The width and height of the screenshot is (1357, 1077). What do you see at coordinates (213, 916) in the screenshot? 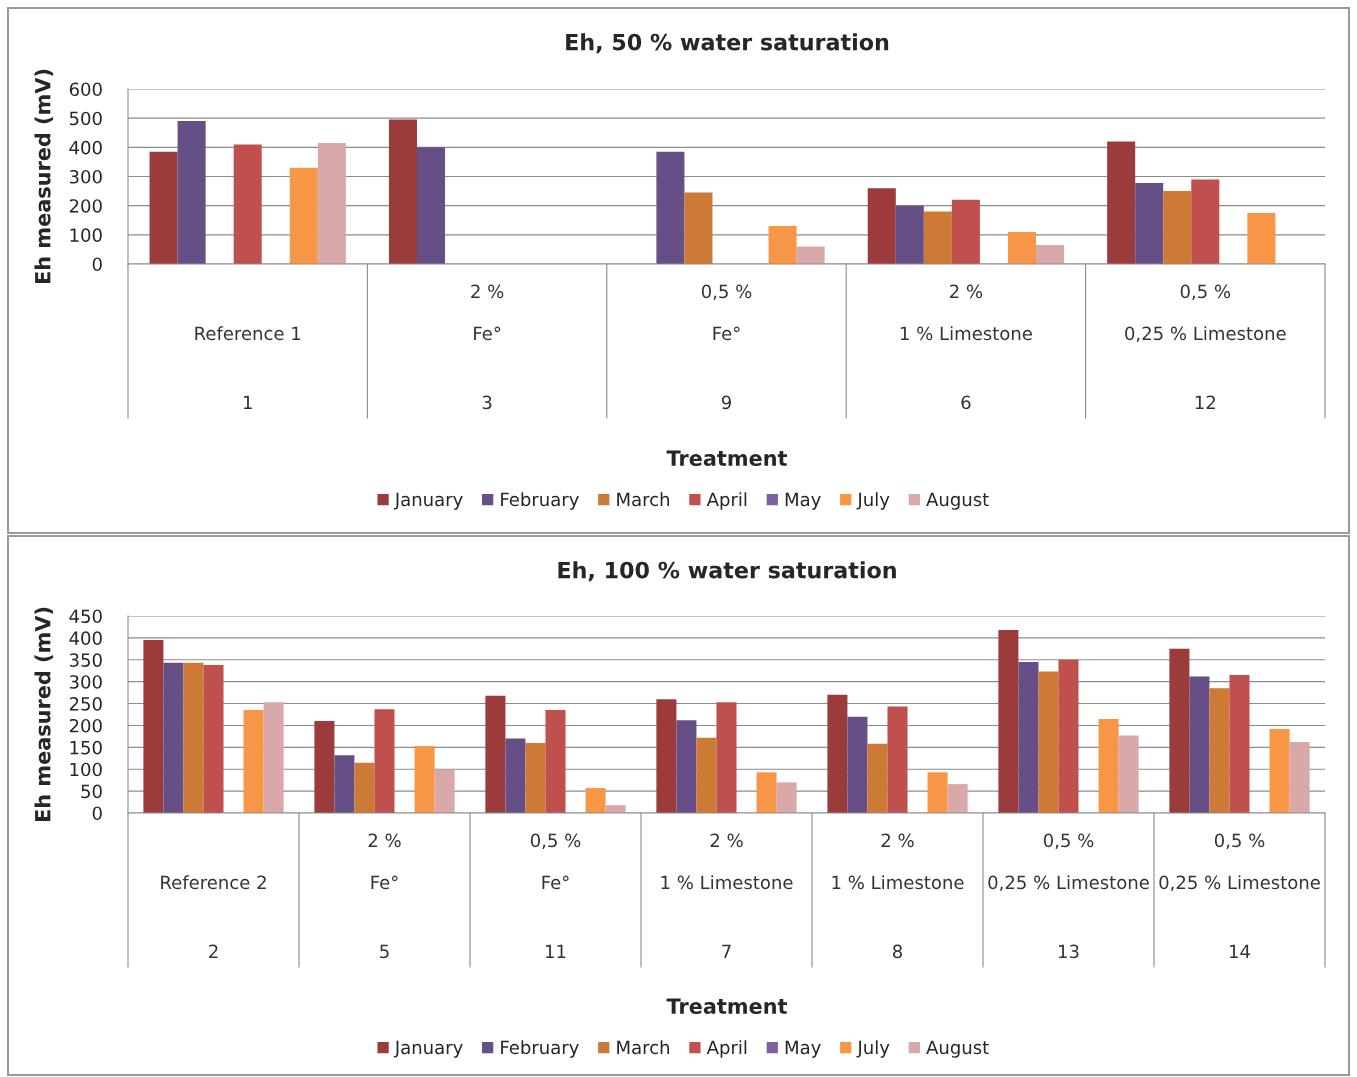
I see `category-label: Reference 2 2` at bounding box center [213, 916].